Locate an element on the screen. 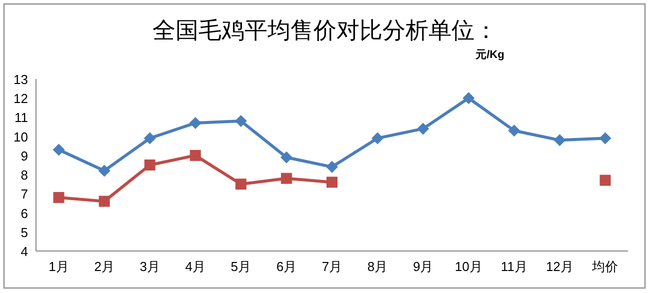  chart-subtitle: 元/Kg is located at coordinates (489, 55).